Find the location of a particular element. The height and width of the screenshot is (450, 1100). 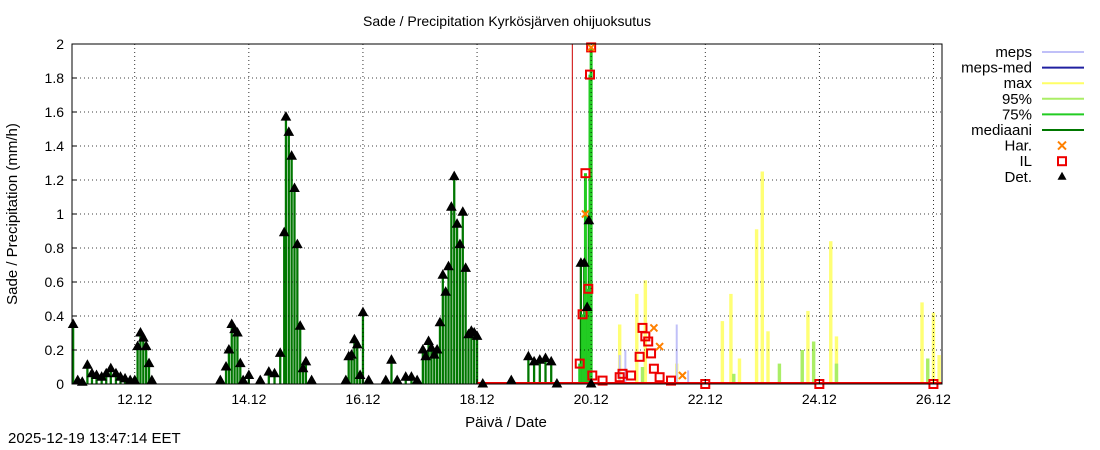

legend-label: 75% is located at coordinates (1017, 114).